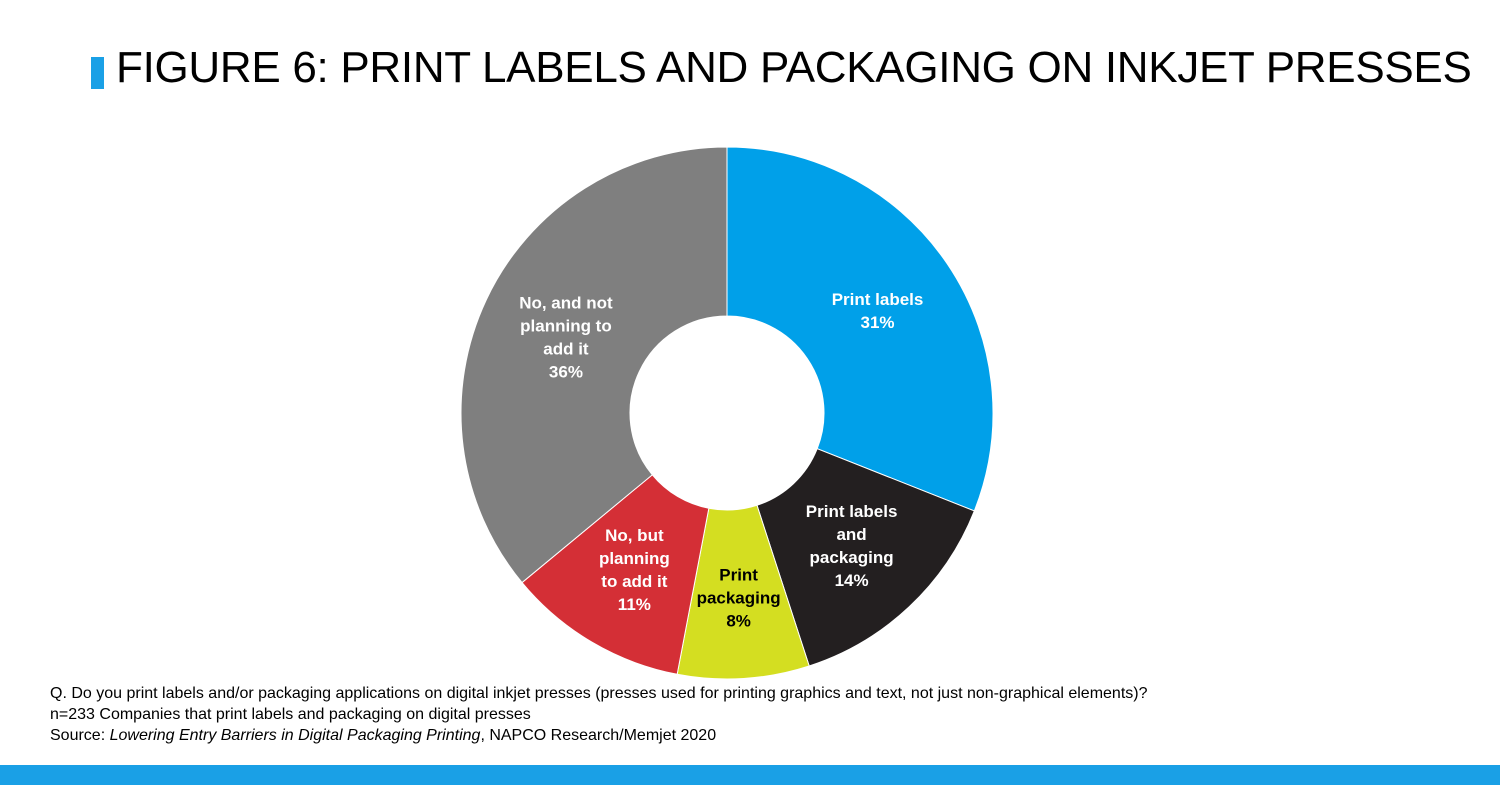 The image size is (1500, 785). What do you see at coordinates (97, 73) in the screenshot?
I see `title-accent-bar` at bounding box center [97, 73].